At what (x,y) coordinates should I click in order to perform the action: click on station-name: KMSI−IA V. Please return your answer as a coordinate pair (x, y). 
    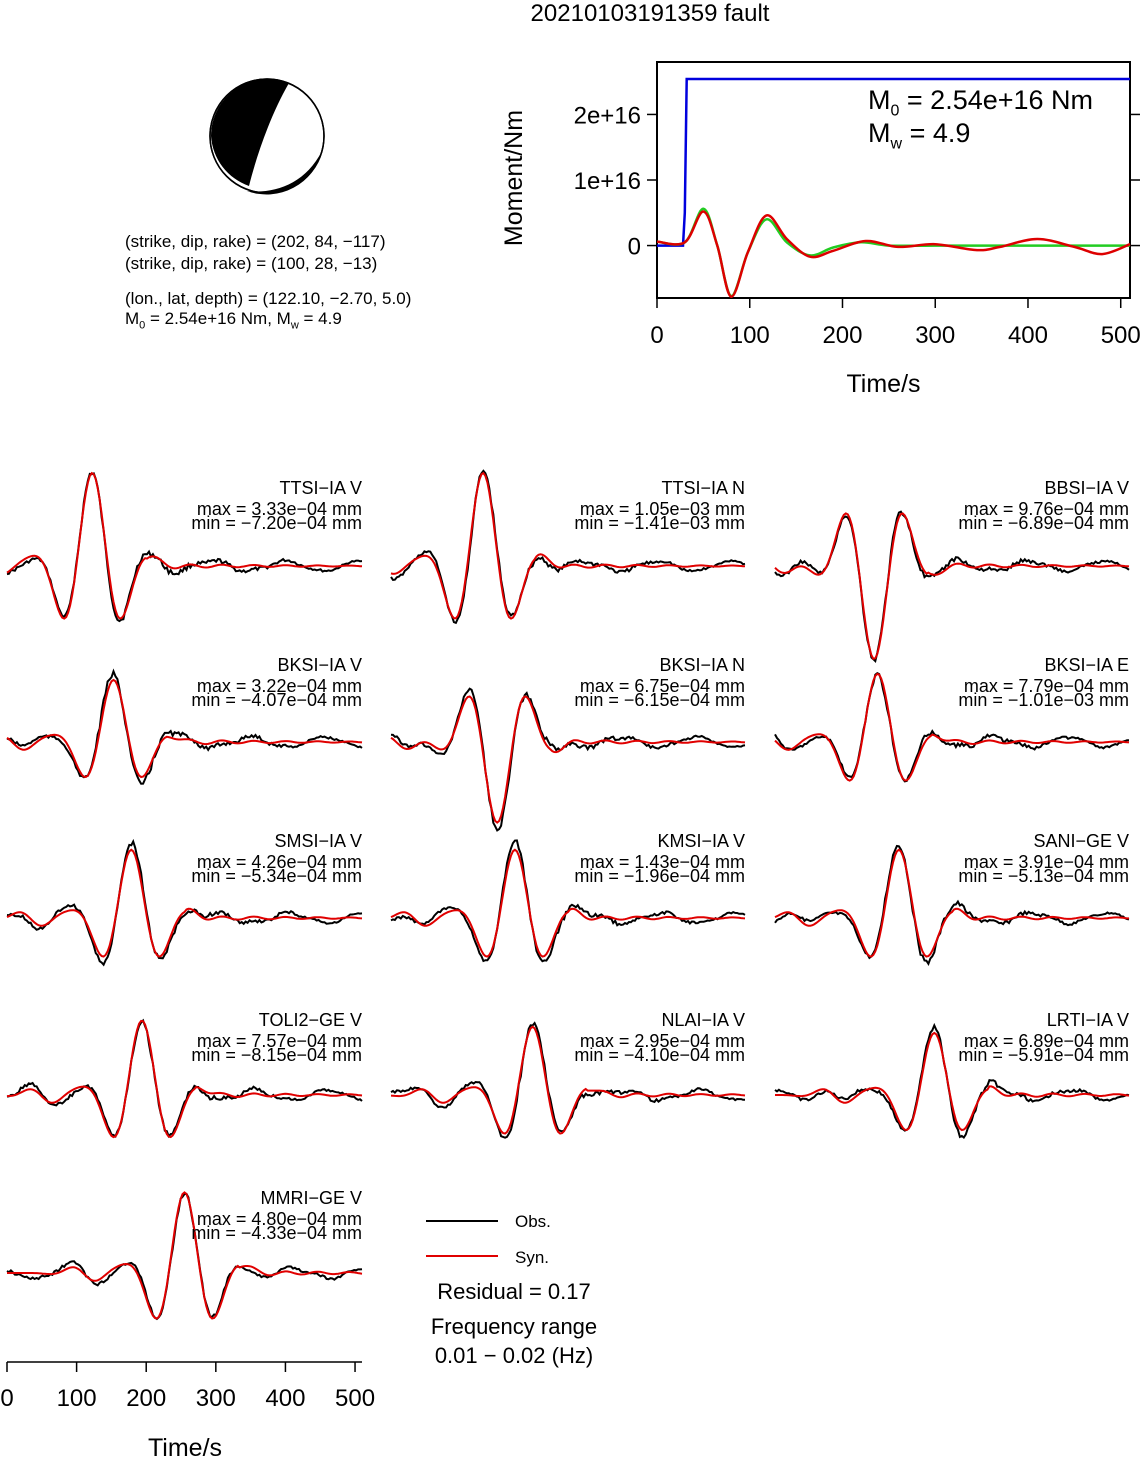
    Looking at the image, I should click on (701, 841).